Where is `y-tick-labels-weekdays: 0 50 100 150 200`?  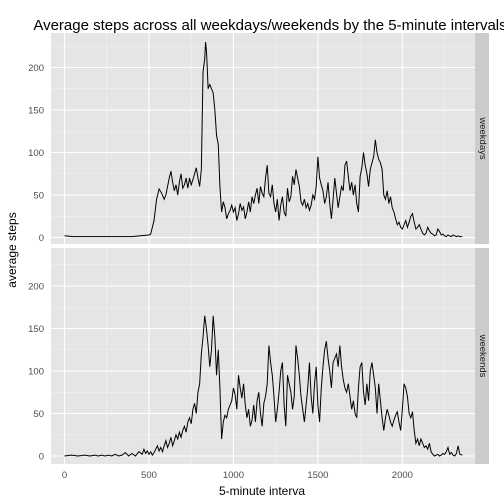
y-tick-labels-weekdays: 0 50 100 150 200 is located at coordinates (36, 153).